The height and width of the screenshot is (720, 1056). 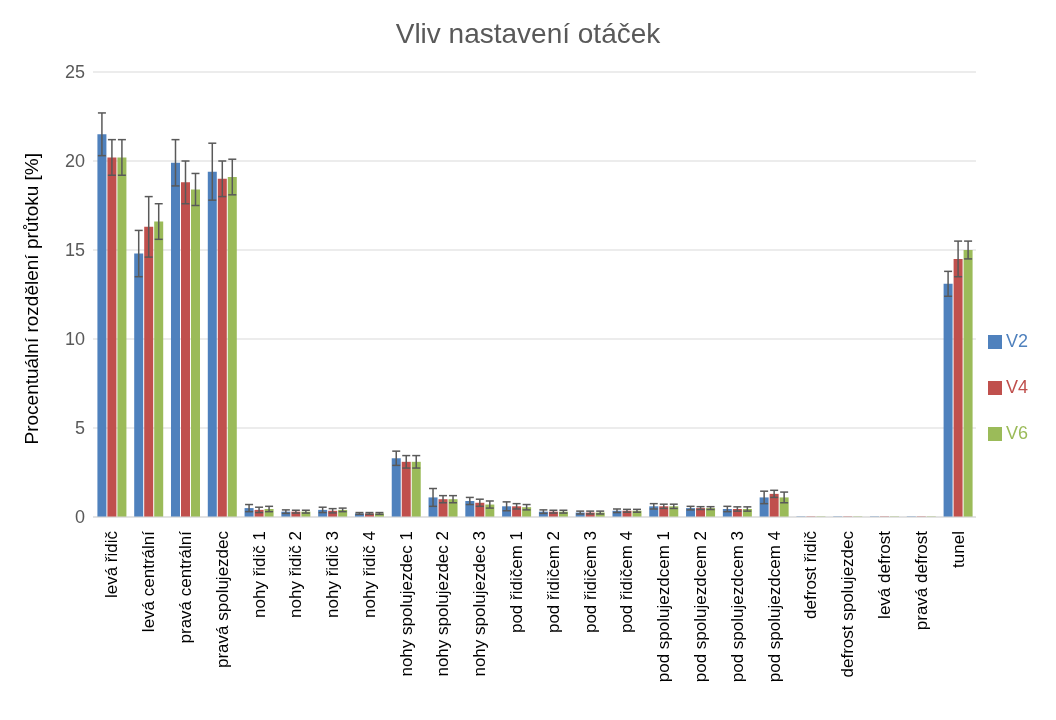 What do you see at coordinates (443, 604) in the screenshot?
I see `x-tick-label: nohy spolujezdec 2` at bounding box center [443, 604].